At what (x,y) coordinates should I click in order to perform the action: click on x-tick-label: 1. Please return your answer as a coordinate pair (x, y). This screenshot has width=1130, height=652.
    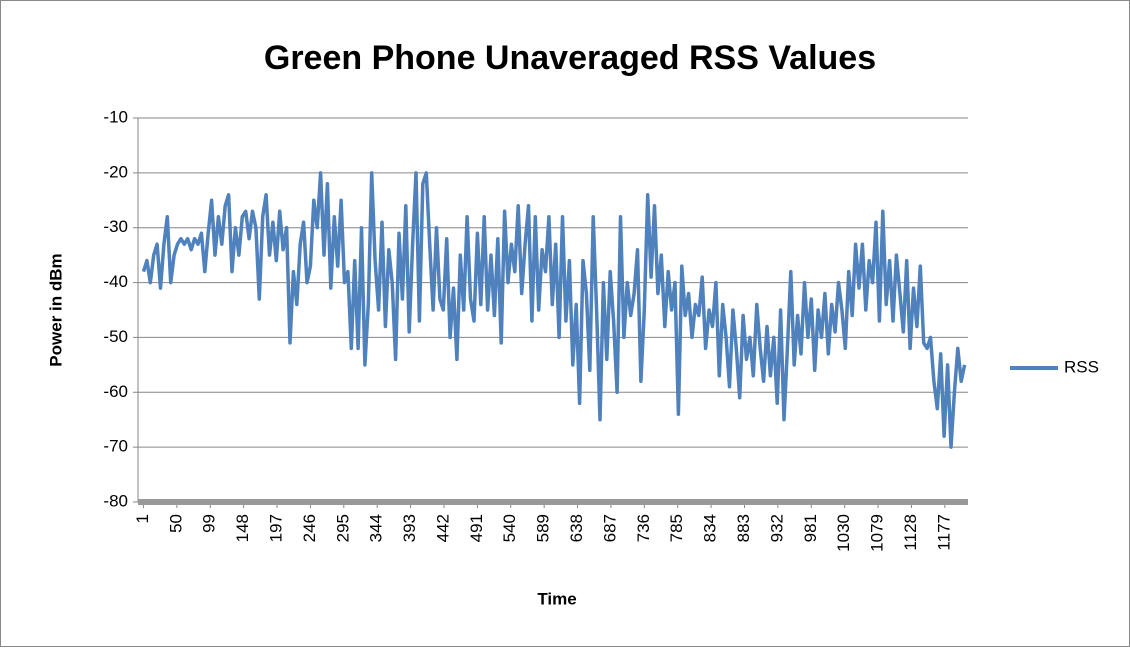
    Looking at the image, I should click on (142, 518).